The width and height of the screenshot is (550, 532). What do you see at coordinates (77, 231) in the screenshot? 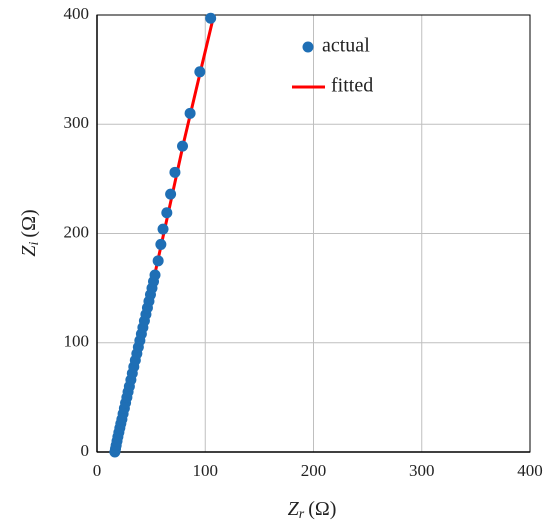
I see `y-tick-label: 200` at bounding box center [77, 231].